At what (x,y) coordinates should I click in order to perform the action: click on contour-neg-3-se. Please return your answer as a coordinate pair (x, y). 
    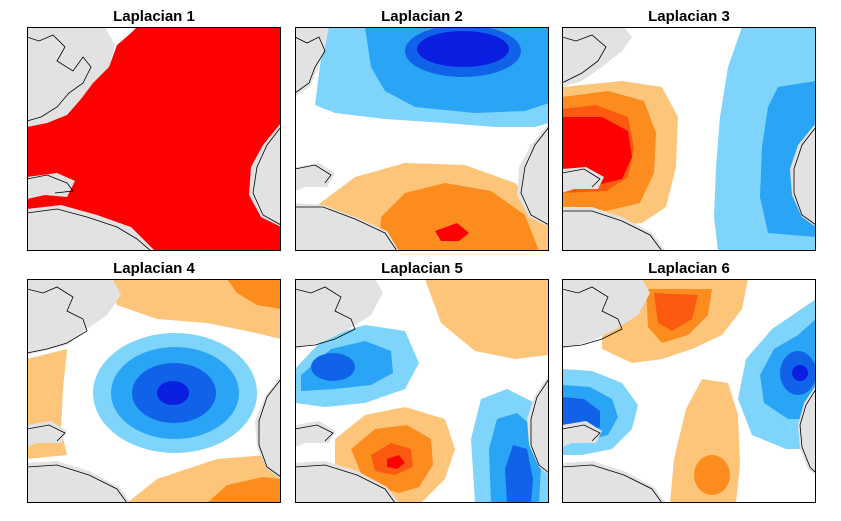
    Looking at the image, I should click on (519, 474).